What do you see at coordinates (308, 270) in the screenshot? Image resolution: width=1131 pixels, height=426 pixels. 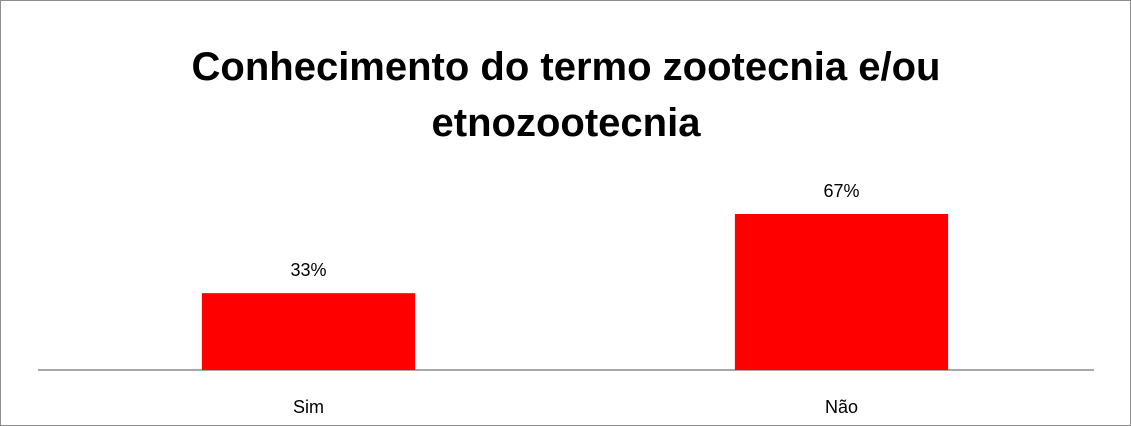 I see `value-label: 33%` at bounding box center [308, 270].